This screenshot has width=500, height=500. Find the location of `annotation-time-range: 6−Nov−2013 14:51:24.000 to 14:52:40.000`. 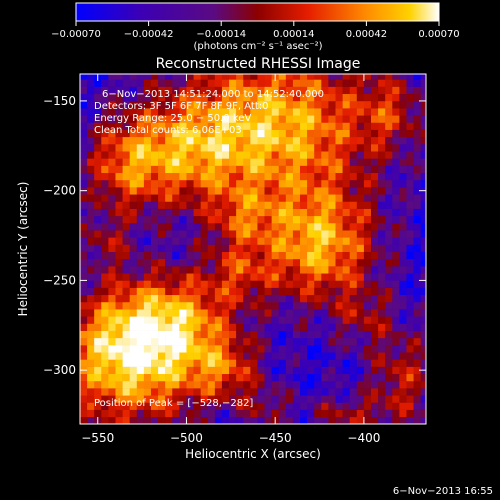

annotation-time-range: 6−Nov−2013 14:51:24.000 to 14:52:40.000 is located at coordinates (213, 94).